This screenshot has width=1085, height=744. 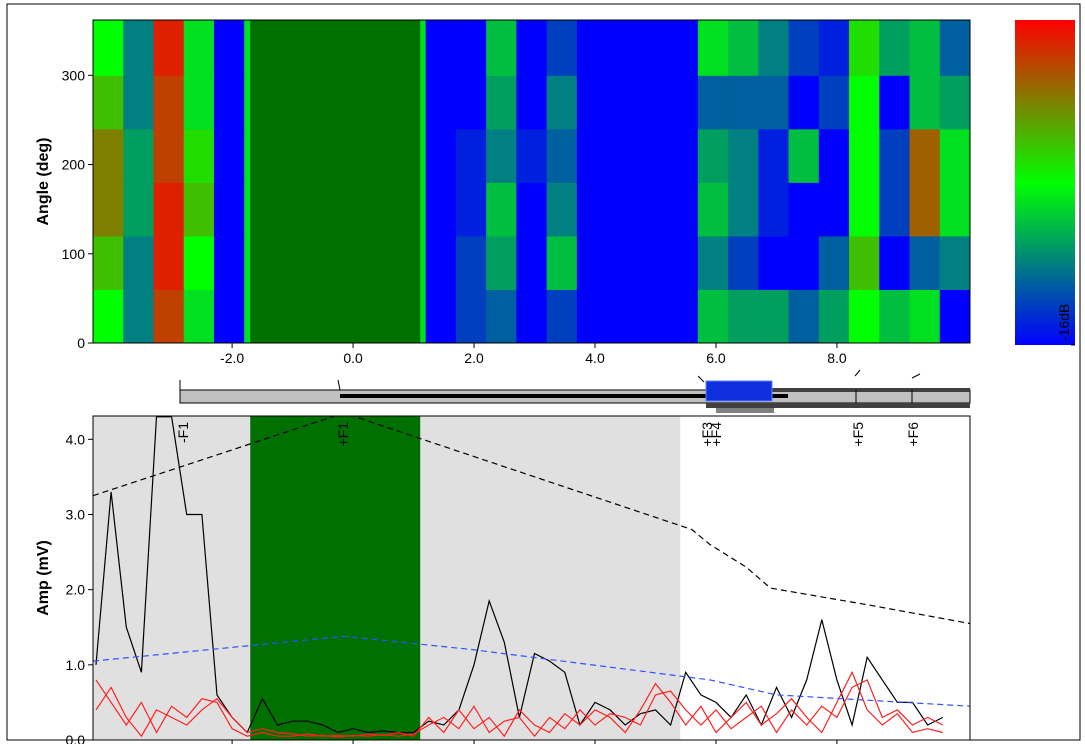 What do you see at coordinates (81, 343) in the screenshot?
I see `y-tick-label: 0` at bounding box center [81, 343].